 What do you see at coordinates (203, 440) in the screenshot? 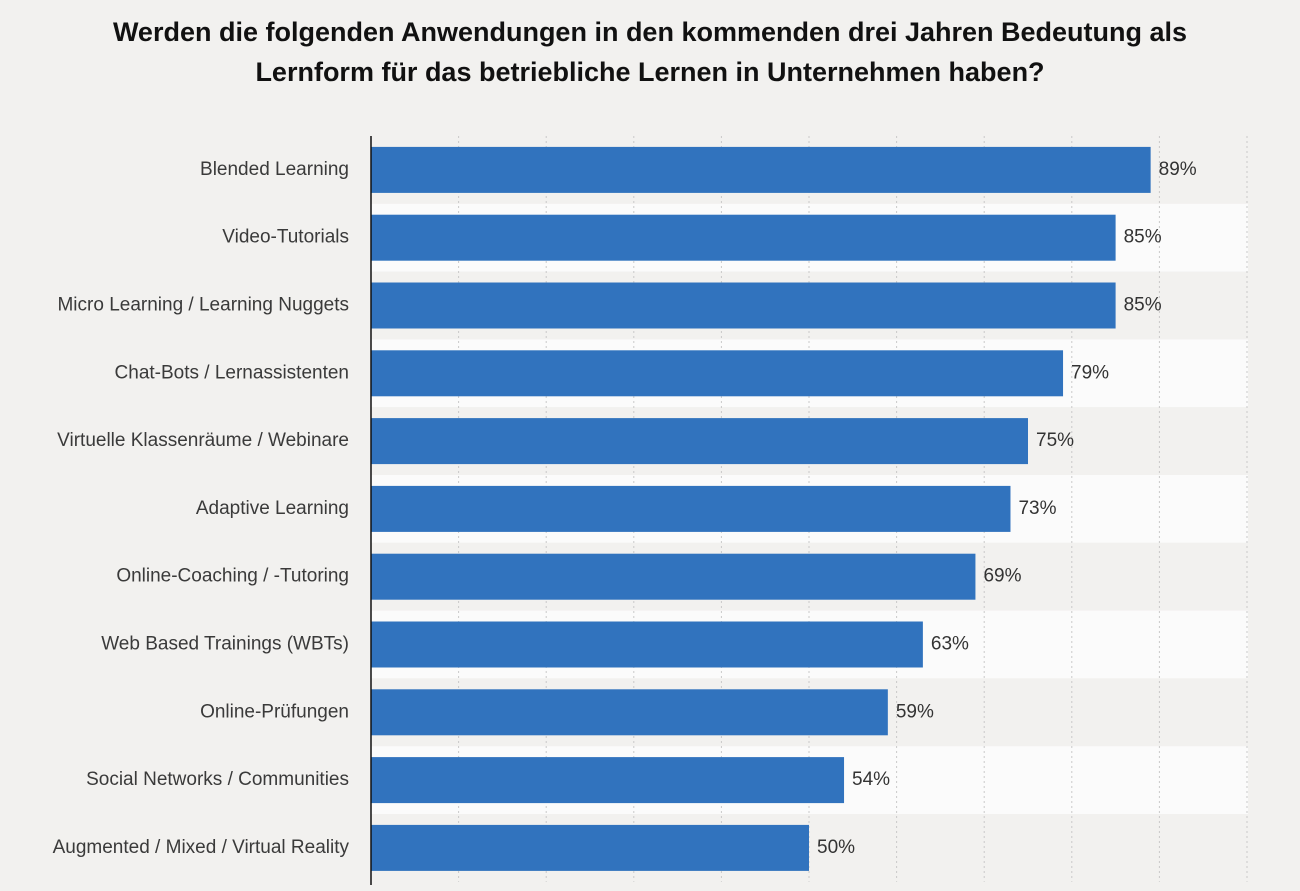
I see `category-label: Virtuelle Klassenräume / Webinare` at bounding box center [203, 440].